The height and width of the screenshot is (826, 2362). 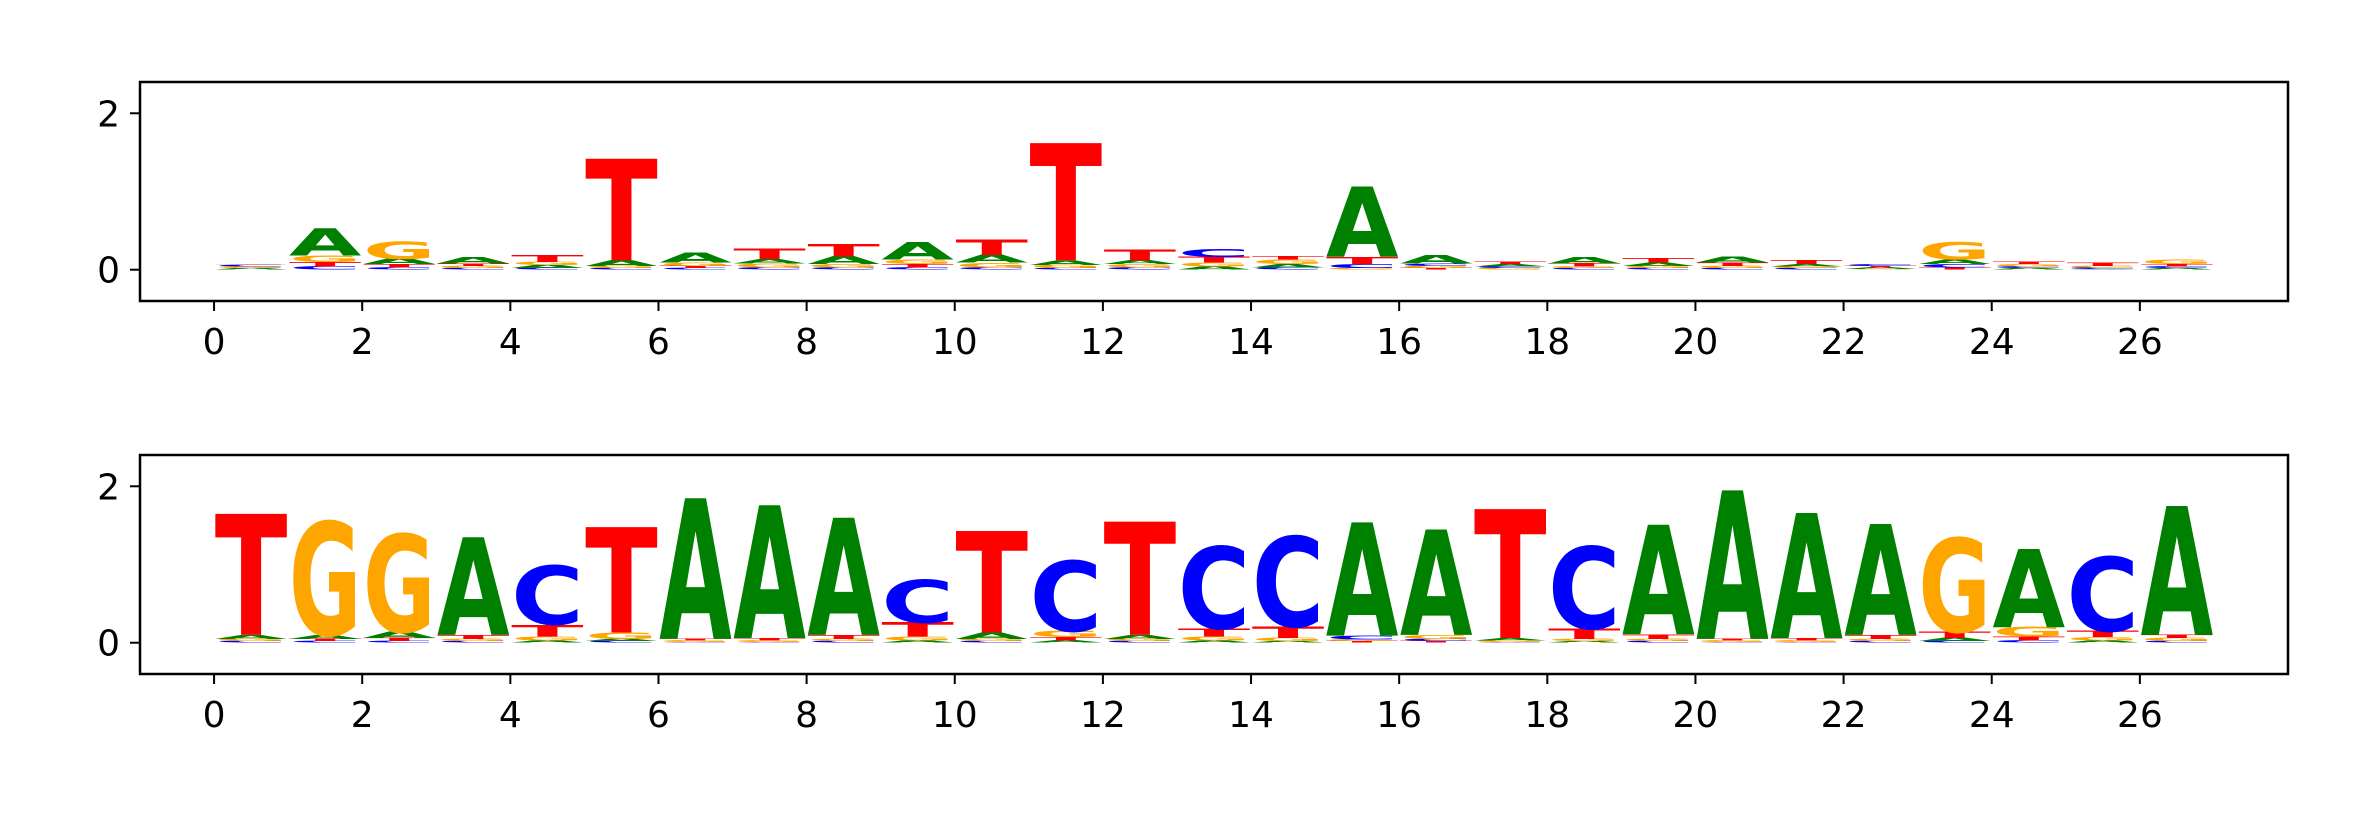 What do you see at coordinates (118, 193) in the screenshot?
I see `y-axis: 02` at bounding box center [118, 193].